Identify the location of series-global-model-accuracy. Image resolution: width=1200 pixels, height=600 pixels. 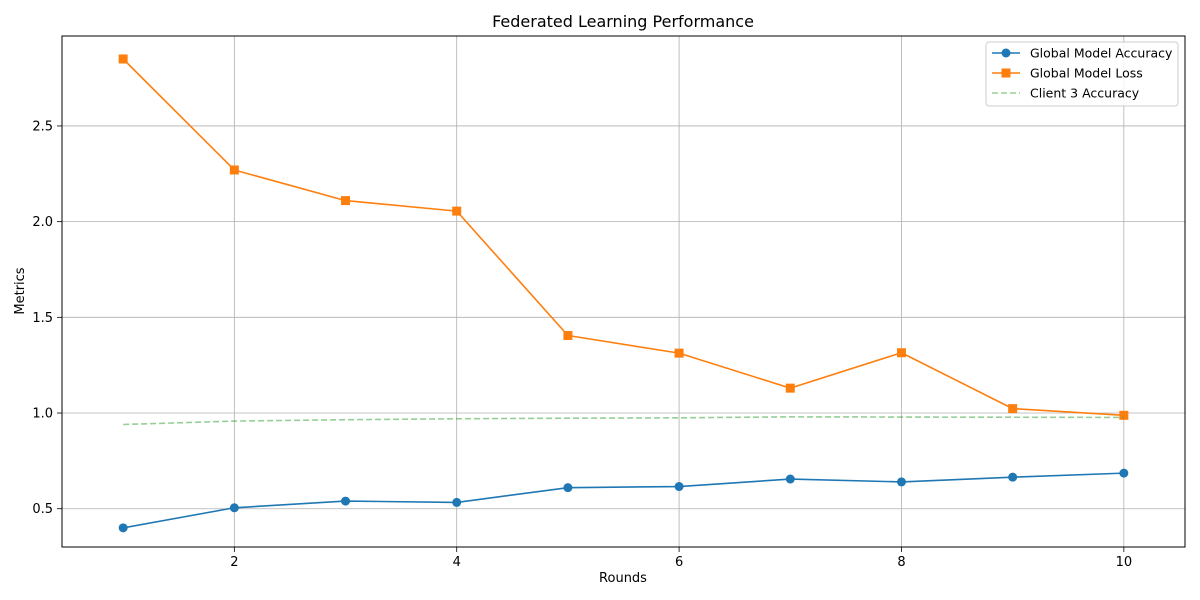
(623, 500).